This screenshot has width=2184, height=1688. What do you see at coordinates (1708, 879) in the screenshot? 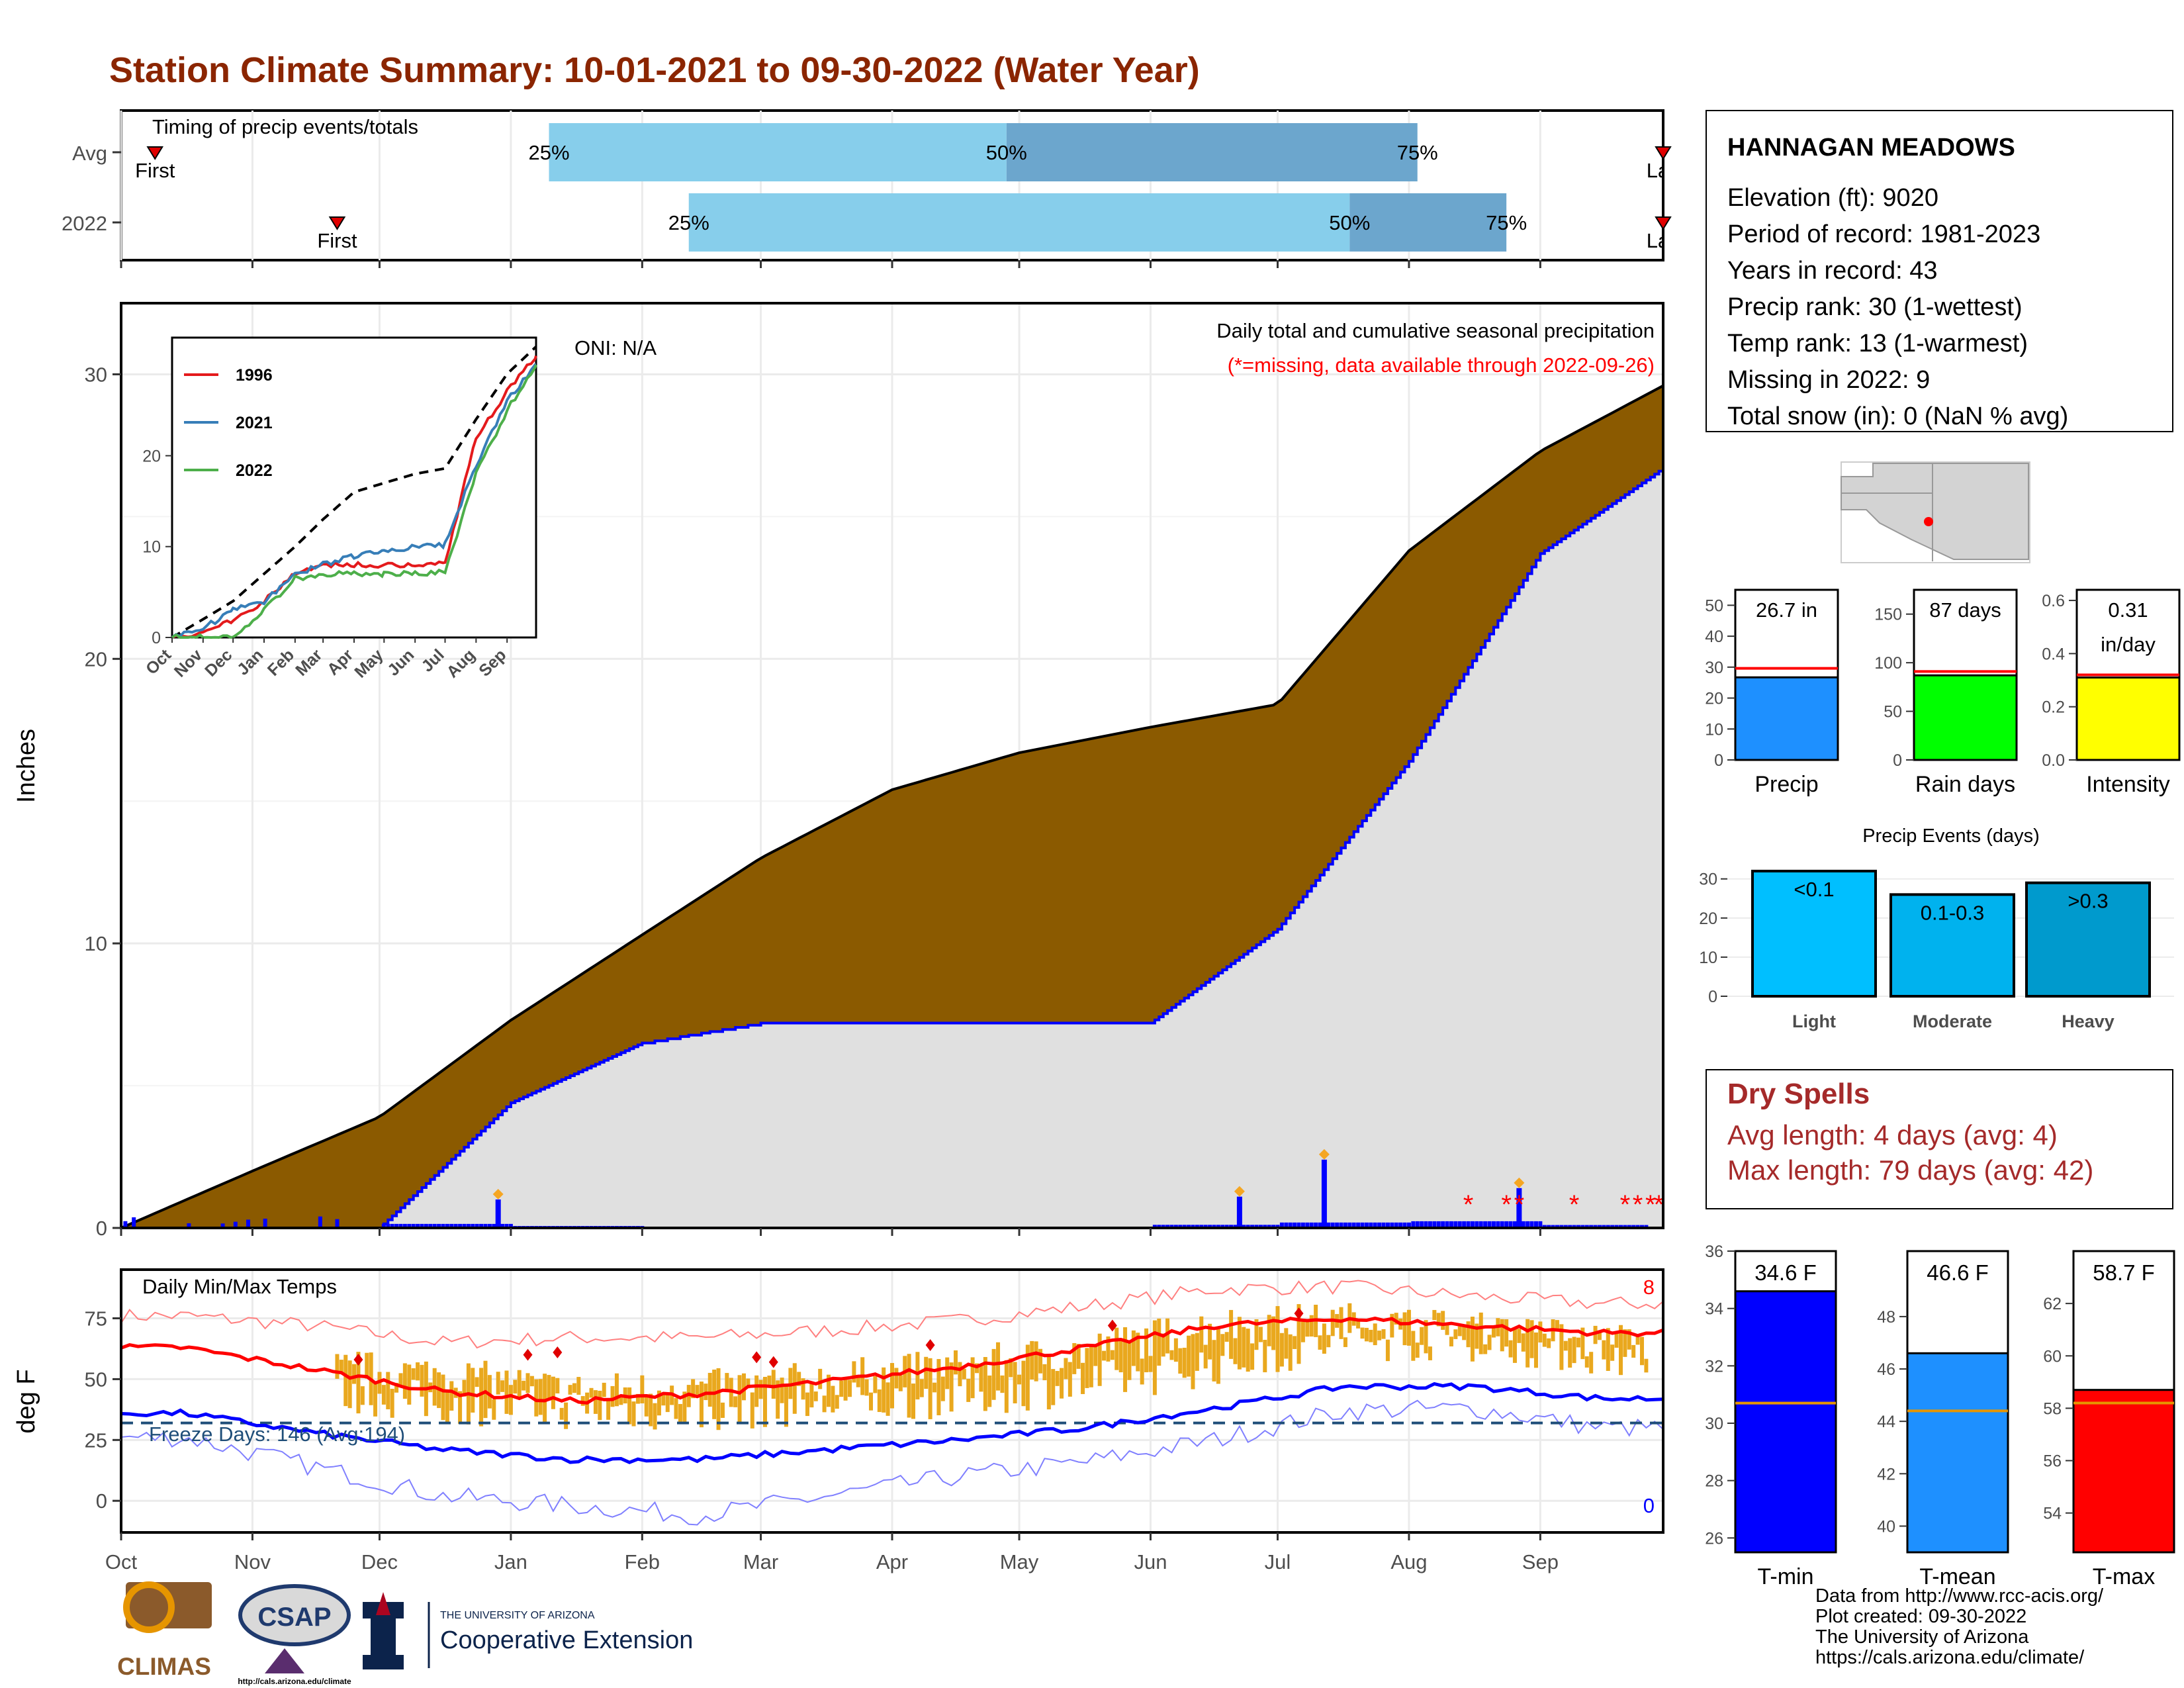
I see `events-tick-label: 30` at bounding box center [1708, 879].